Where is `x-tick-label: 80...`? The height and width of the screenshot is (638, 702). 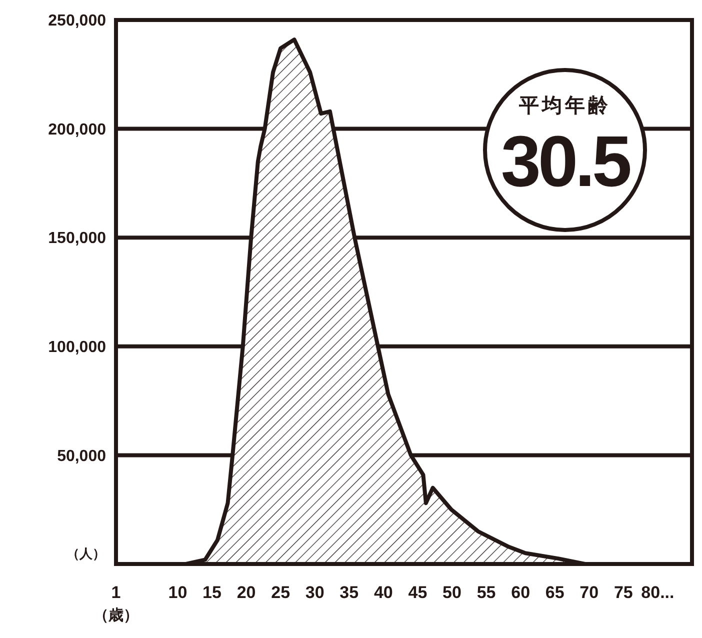 x-tick-label: 80... is located at coordinates (657, 592).